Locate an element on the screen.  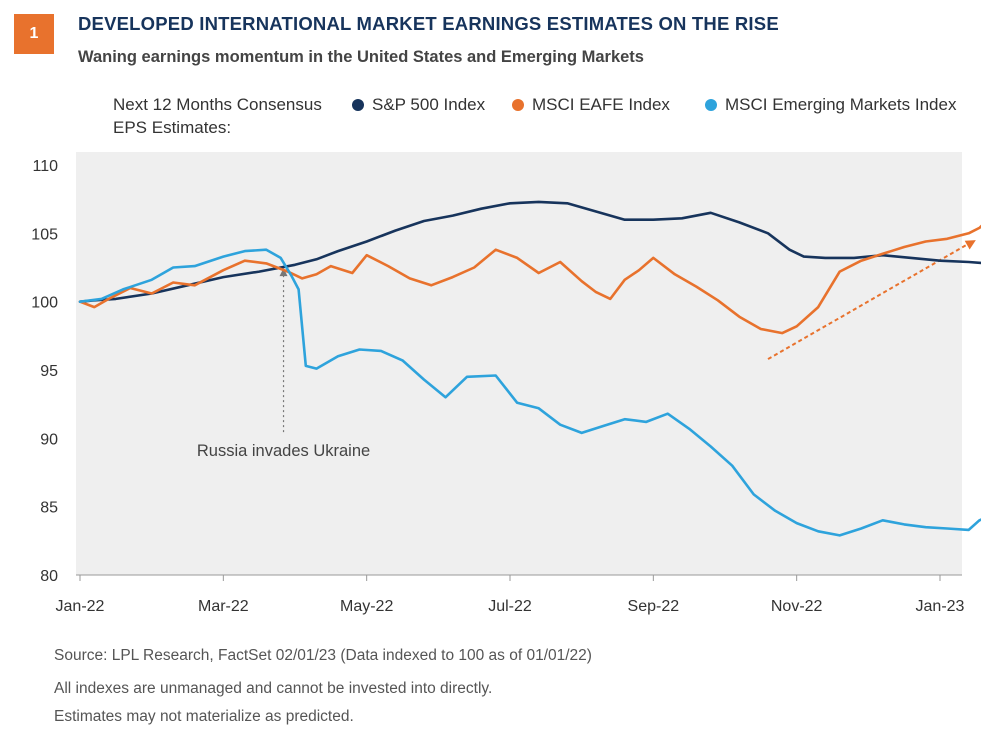
legend-label-sp500: S&P 500 Index is located at coordinates (429, 104).